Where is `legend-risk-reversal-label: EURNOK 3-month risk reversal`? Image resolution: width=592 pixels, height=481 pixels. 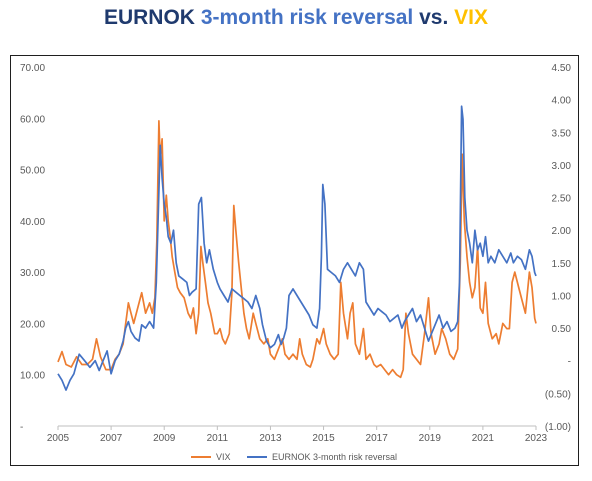
legend-risk-reversal-label: EURNOK 3-month risk reversal is located at coordinates (334, 457).